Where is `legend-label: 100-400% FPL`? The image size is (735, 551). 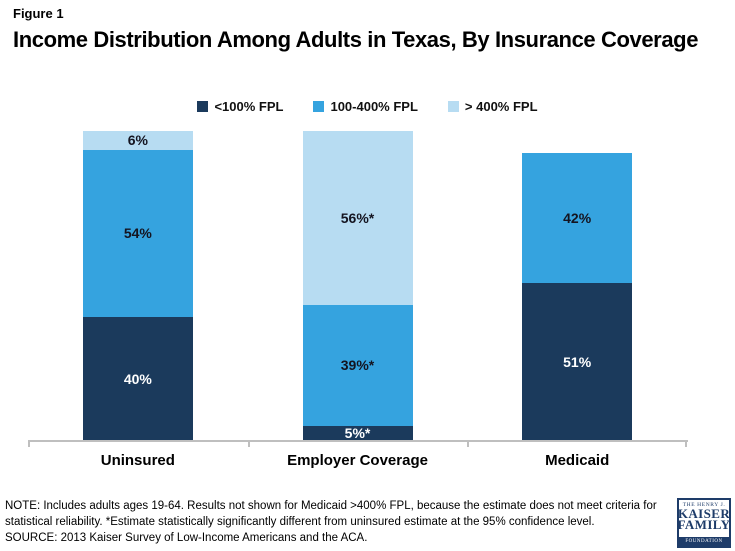
legend-label: 100-400% FPL is located at coordinates (374, 106).